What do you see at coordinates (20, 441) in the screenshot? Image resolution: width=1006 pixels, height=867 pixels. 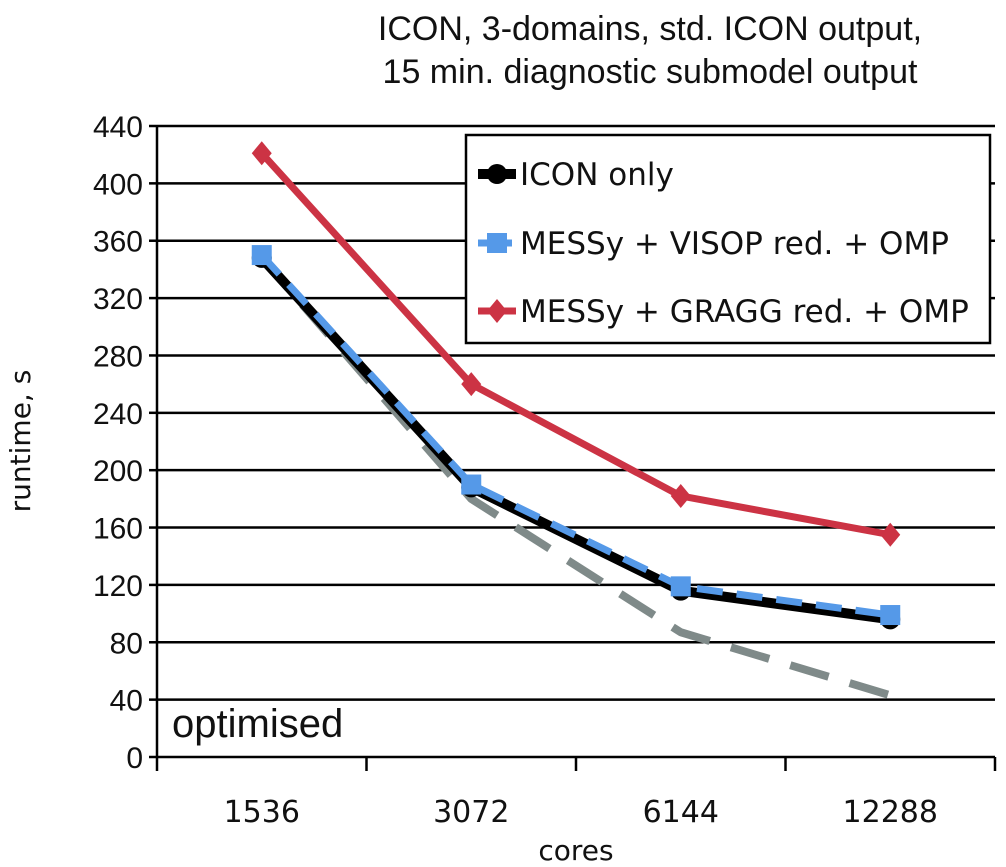 I see `y-axis-label: runtime, s` at bounding box center [20, 441].